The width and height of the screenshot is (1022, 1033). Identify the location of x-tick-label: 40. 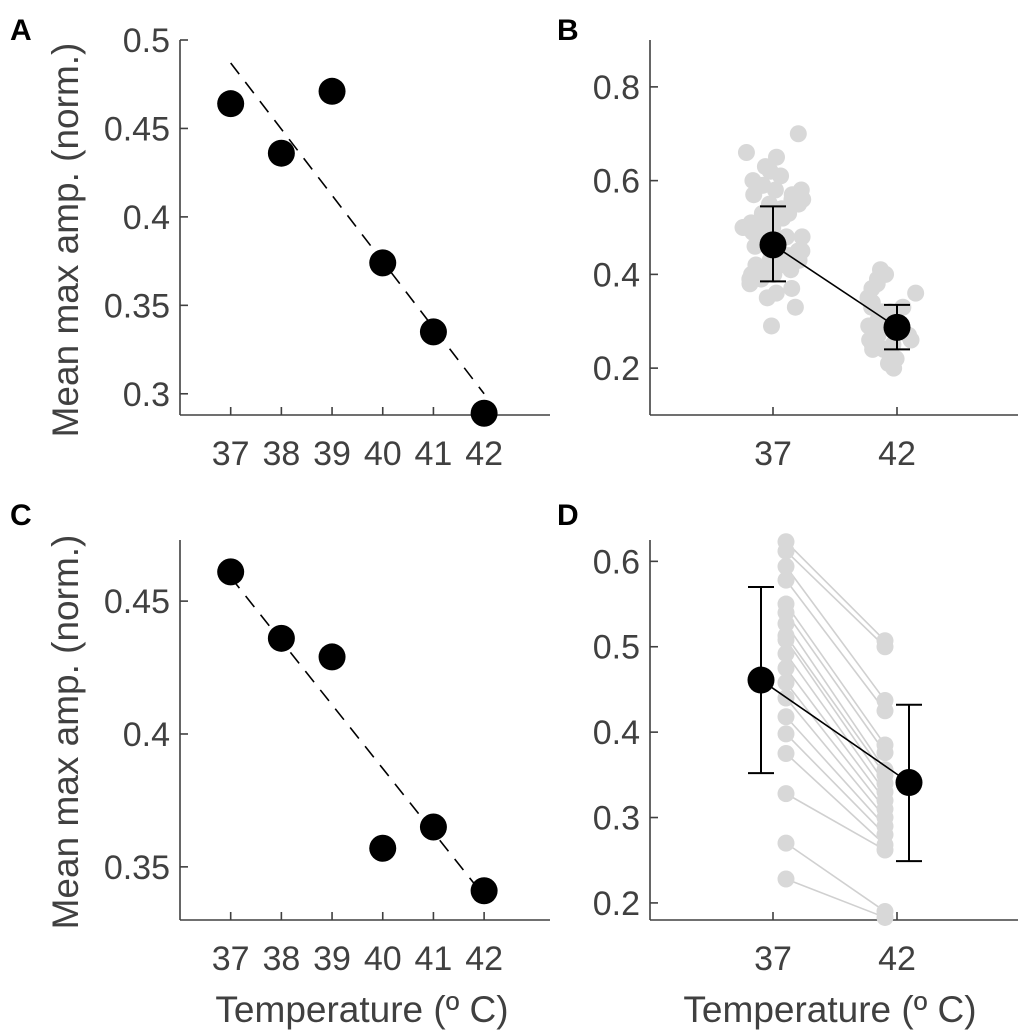
(383, 454).